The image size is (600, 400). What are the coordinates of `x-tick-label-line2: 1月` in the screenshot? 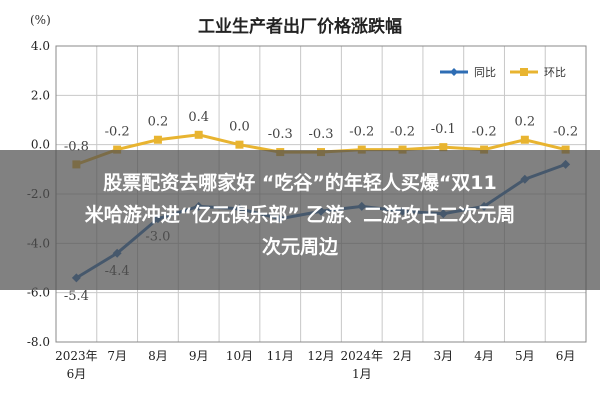 It's located at (362, 374).